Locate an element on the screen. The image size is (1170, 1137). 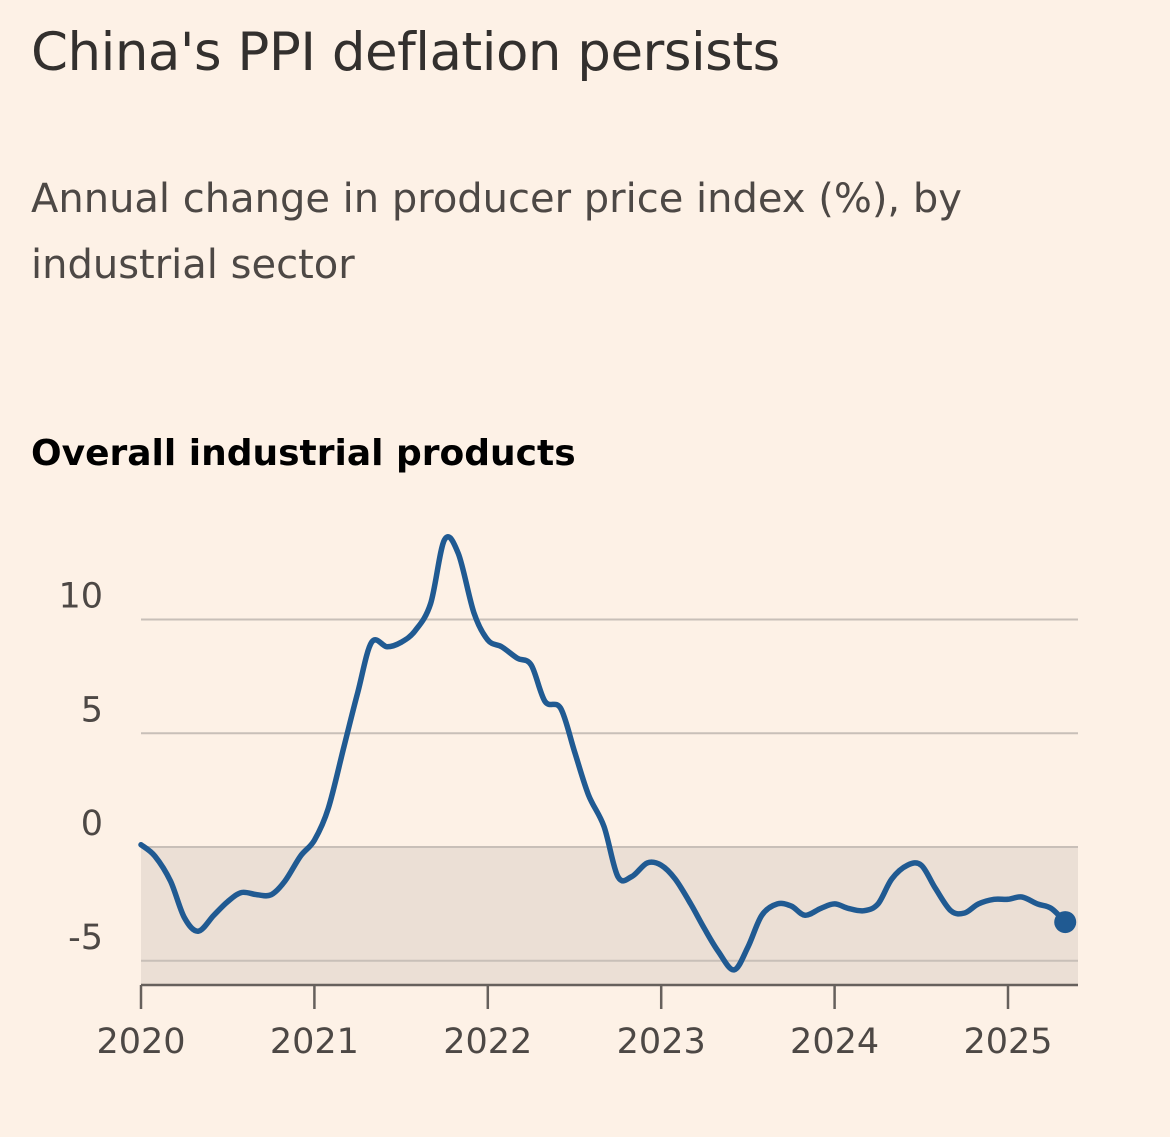
x-tick-label: 2023 is located at coordinates (661, 1042).